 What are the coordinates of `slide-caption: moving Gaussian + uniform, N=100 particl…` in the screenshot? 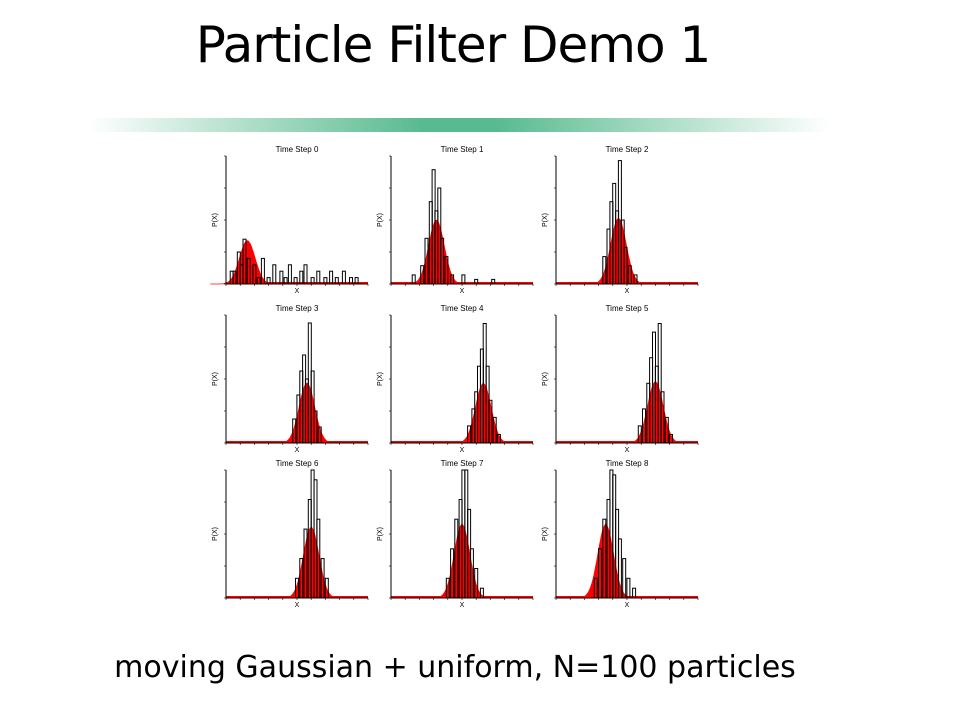 It's located at (455, 667).